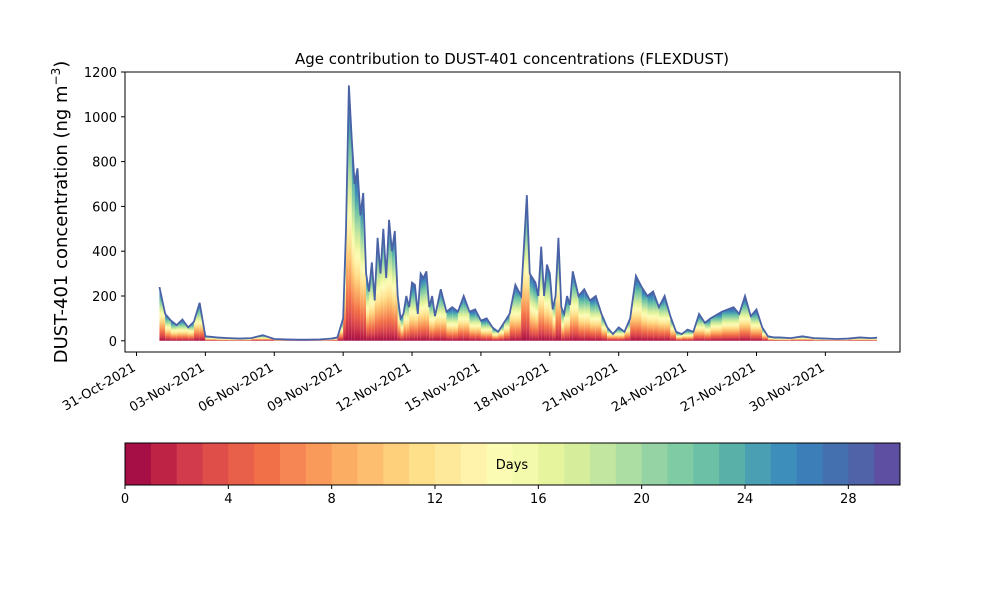 The image size is (1000, 604). I want to click on colorbar-tick-label: 8, so click(332, 499).